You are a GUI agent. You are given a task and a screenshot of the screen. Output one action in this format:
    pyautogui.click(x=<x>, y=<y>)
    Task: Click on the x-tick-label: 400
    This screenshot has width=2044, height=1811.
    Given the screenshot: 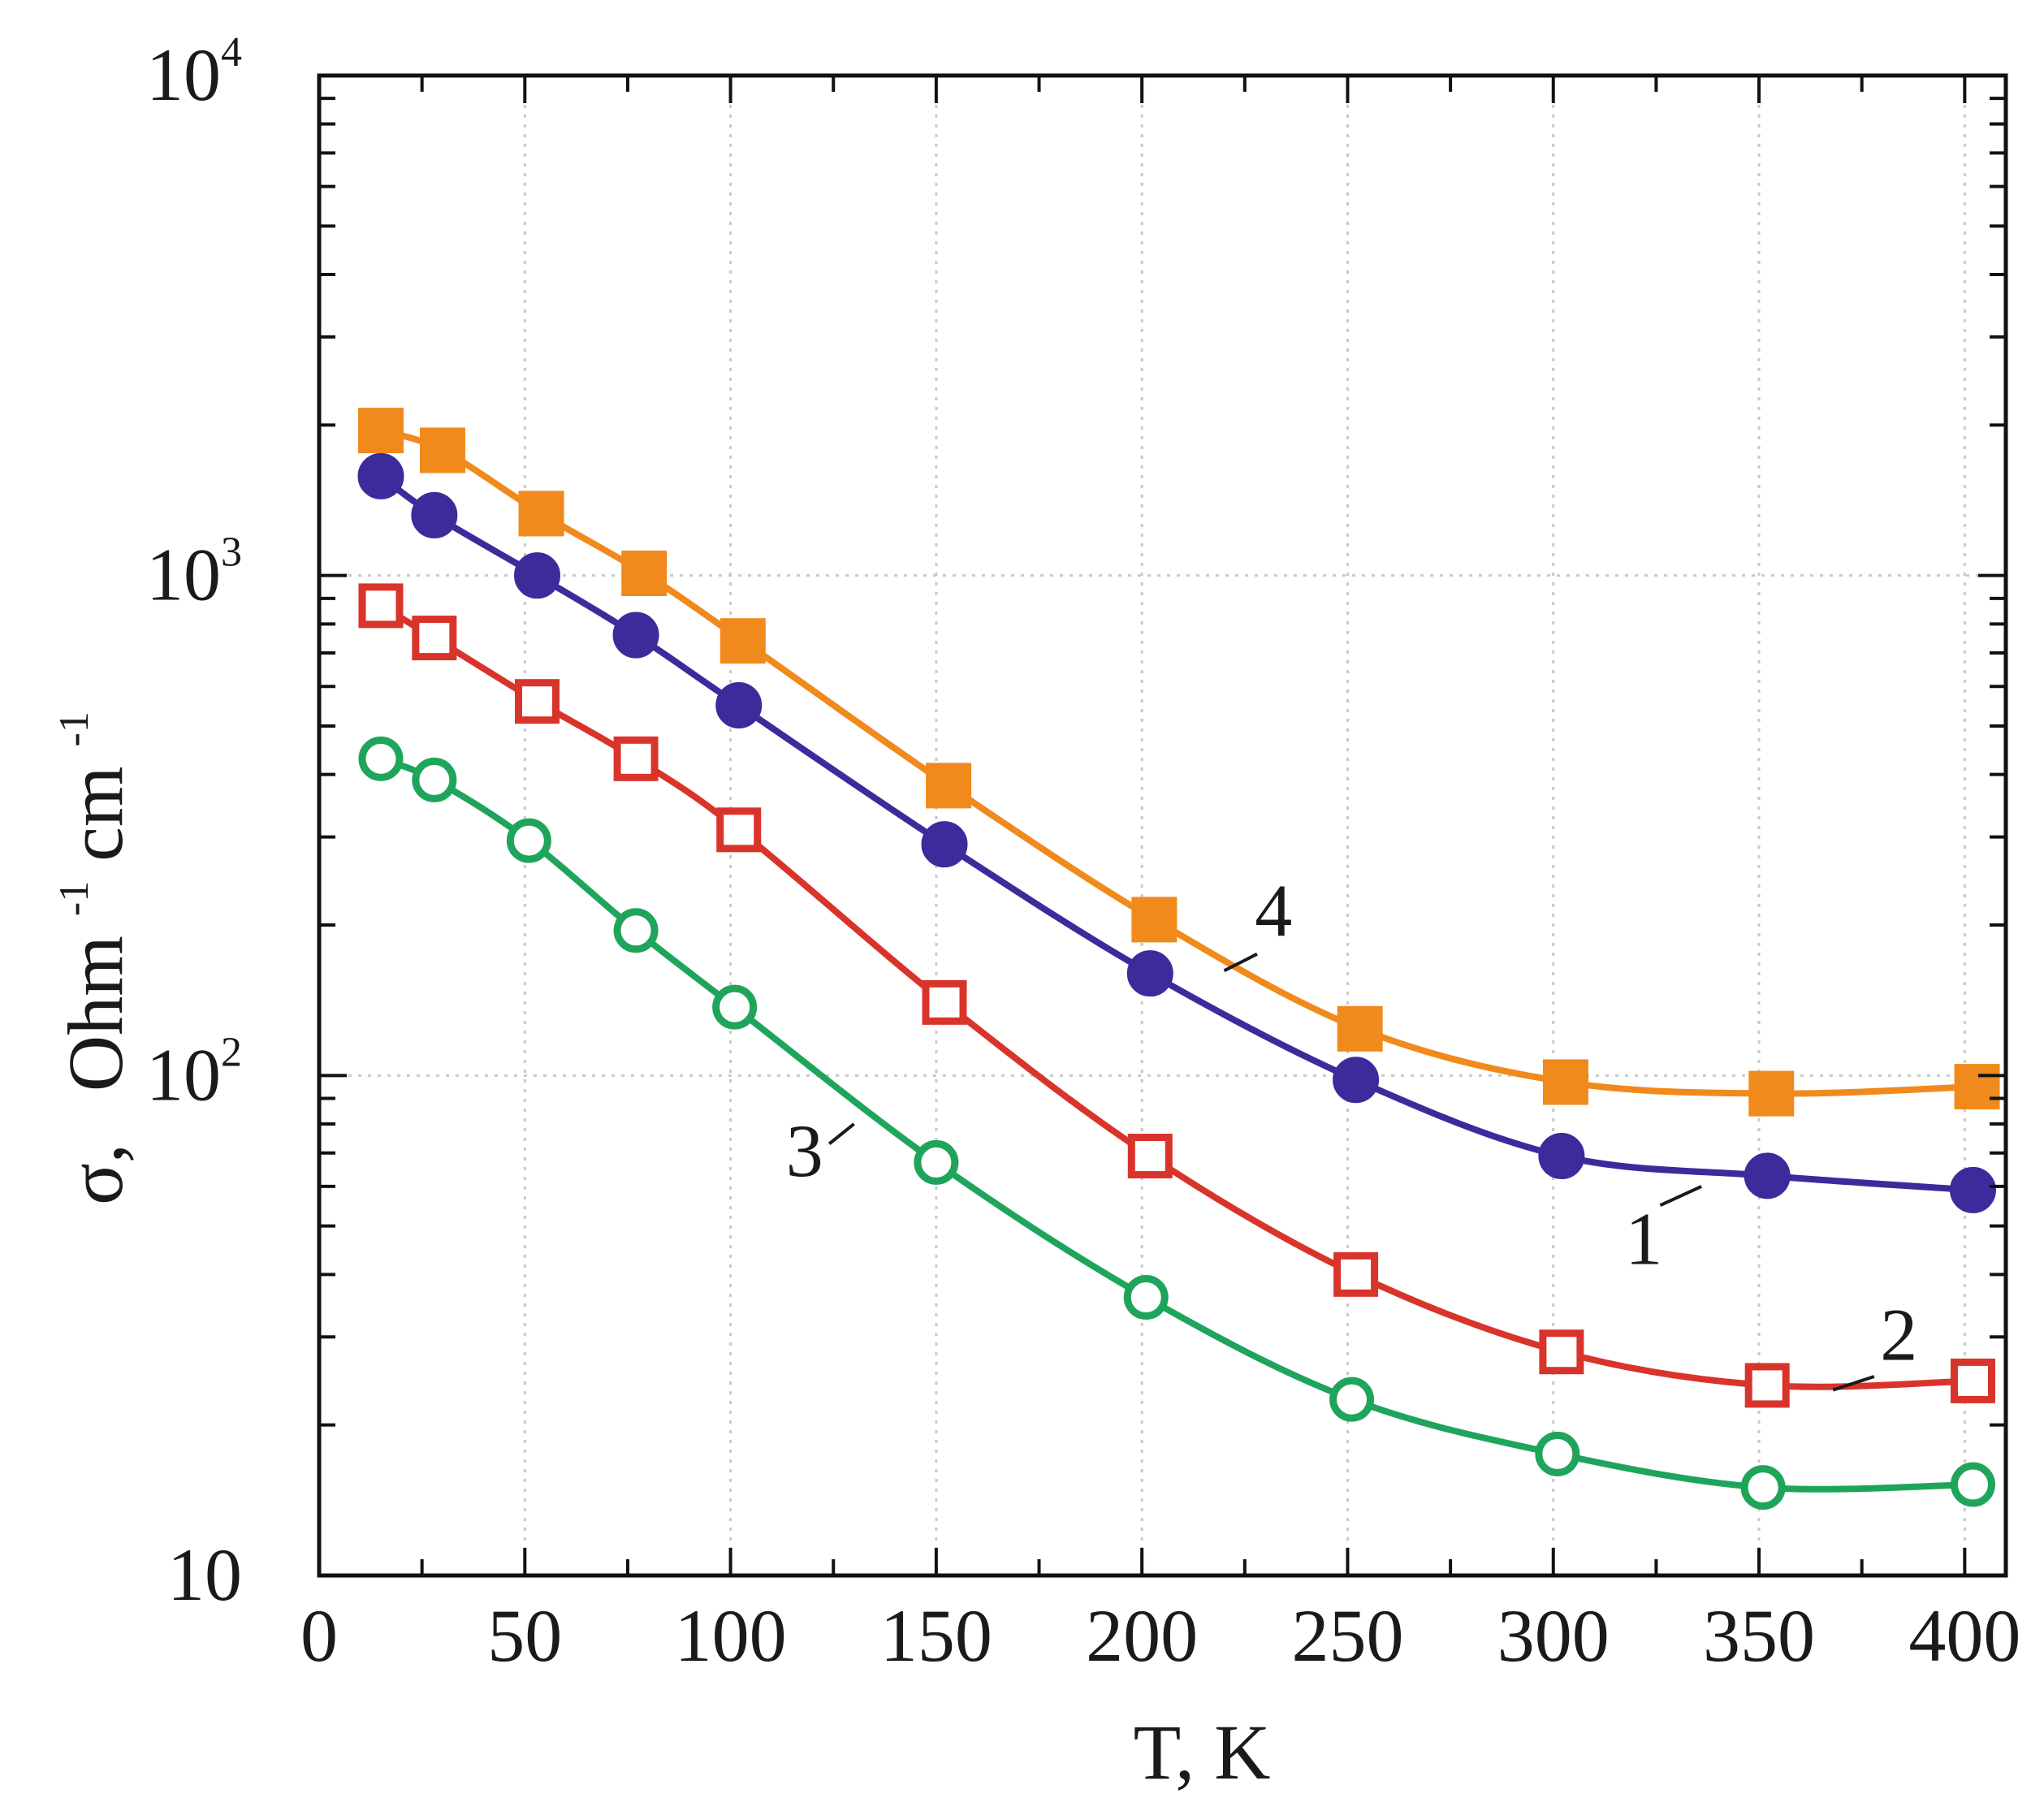 What is the action you would take?
    pyautogui.click(x=1964, y=1635)
    